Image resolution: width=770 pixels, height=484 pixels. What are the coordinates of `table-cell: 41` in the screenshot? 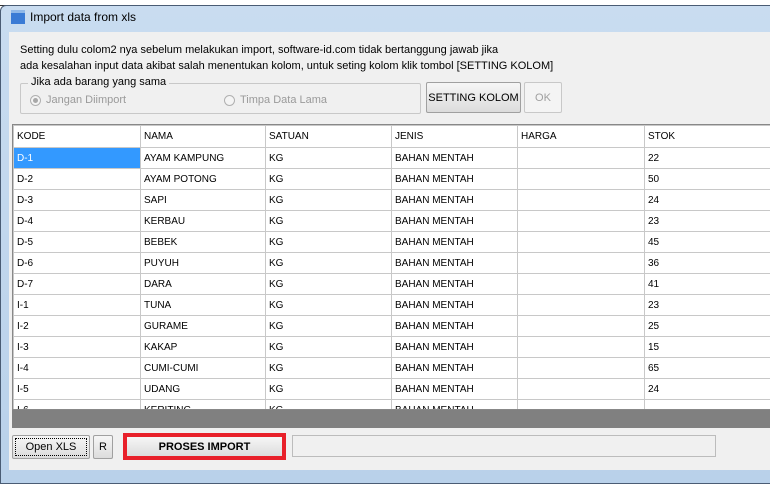 It's located at (707, 284).